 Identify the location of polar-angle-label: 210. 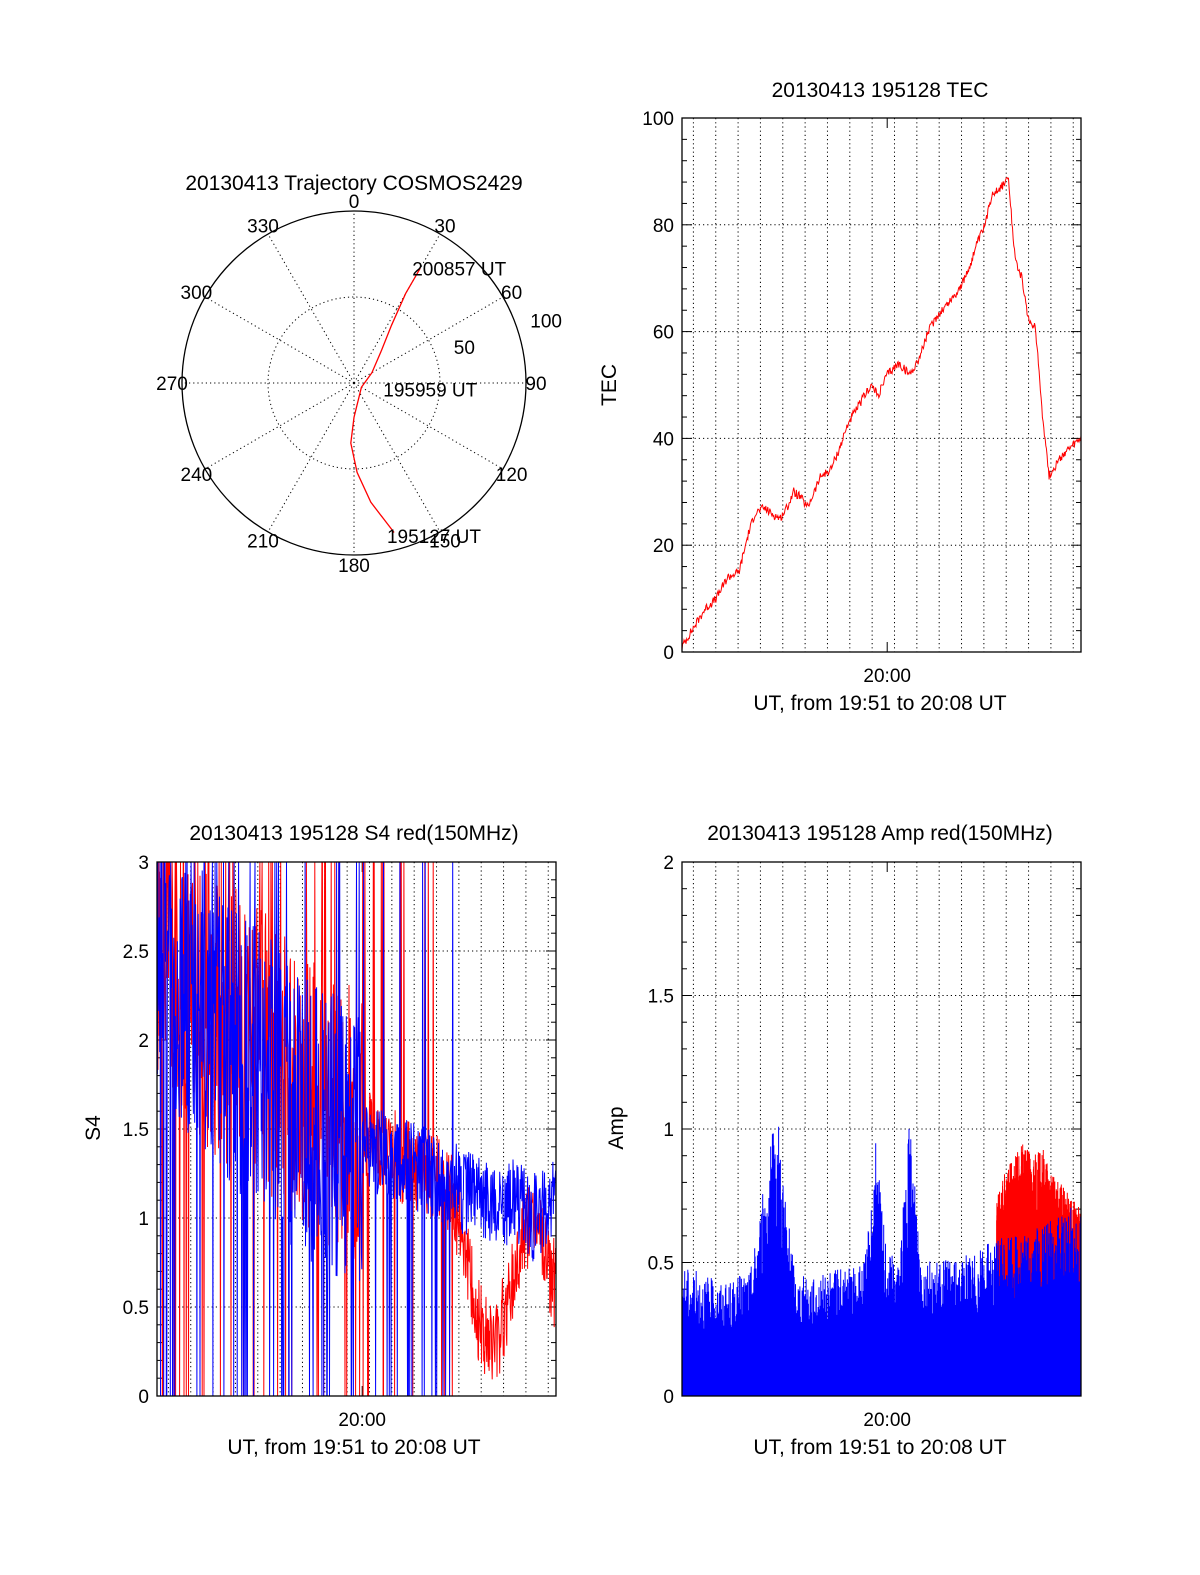
(263, 542).